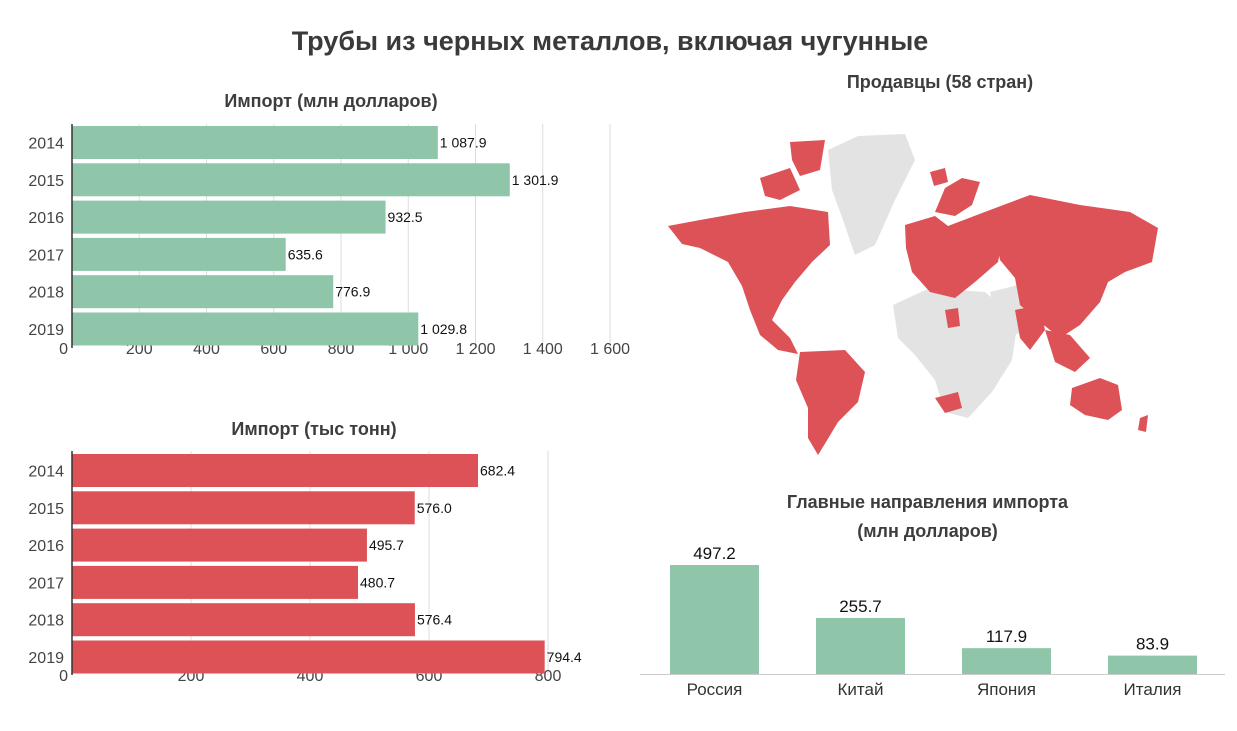 The image size is (1237, 731). I want to click on tons-value-label: 576.4, so click(434, 620).